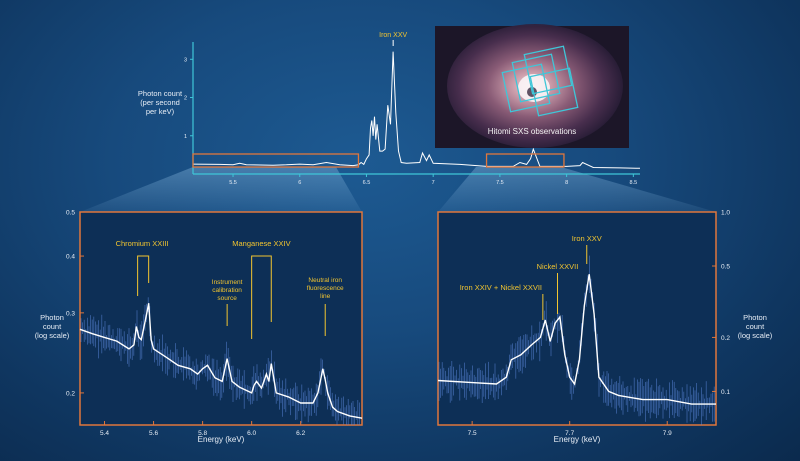  What do you see at coordinates (70, 313) in the screenshot?
I see `left-y-tick-label: 0.3` at bounding box center [70, 313].